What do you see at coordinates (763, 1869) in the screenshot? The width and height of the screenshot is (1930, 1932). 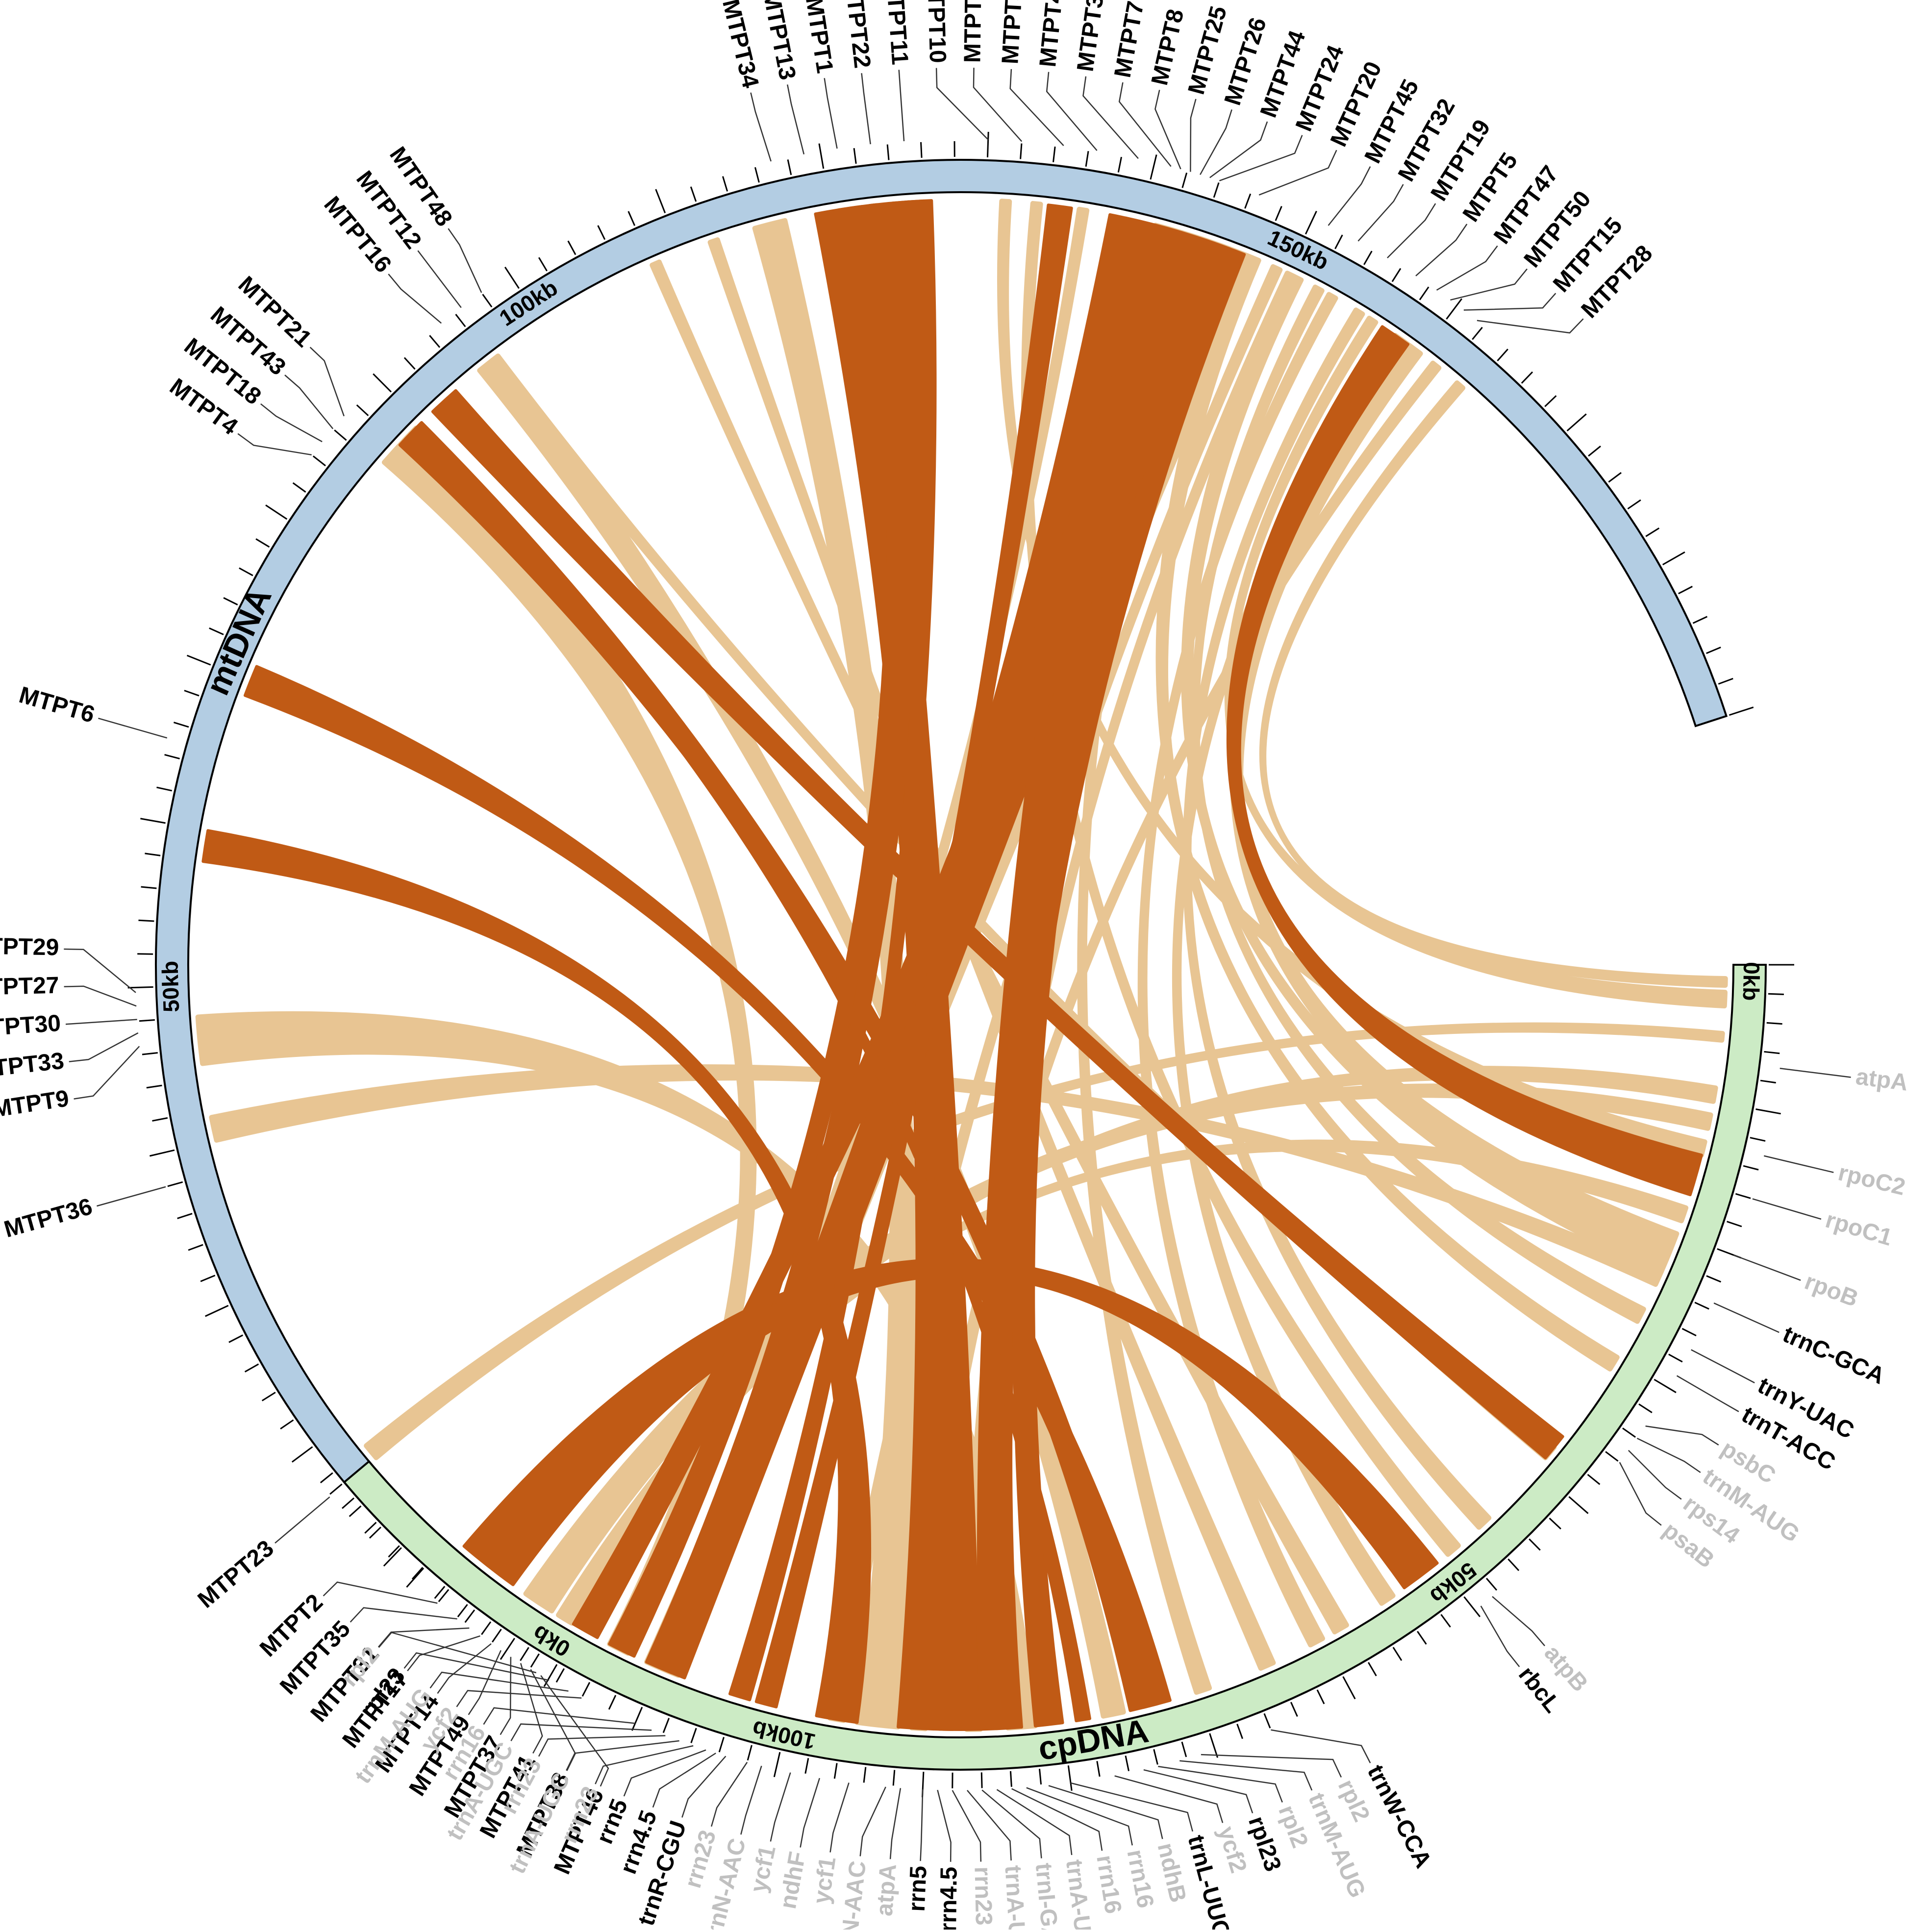 I see `cp-gene-label: ycf1` at bounding box center [763, 1869].